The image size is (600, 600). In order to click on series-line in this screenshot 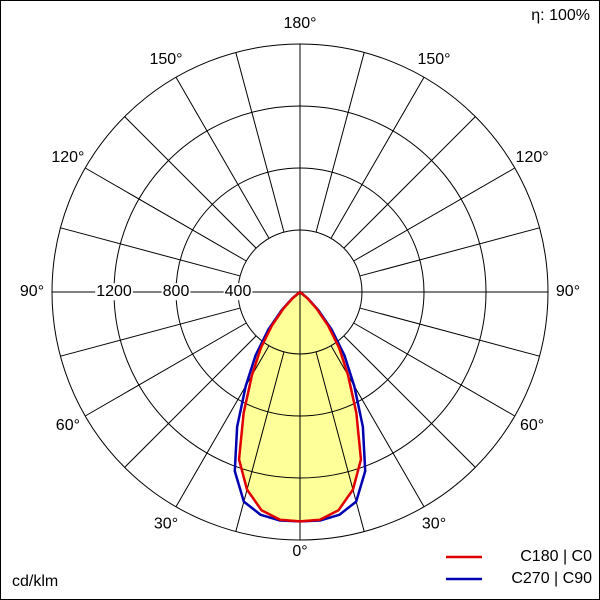, I will do `click(300, 407)`.